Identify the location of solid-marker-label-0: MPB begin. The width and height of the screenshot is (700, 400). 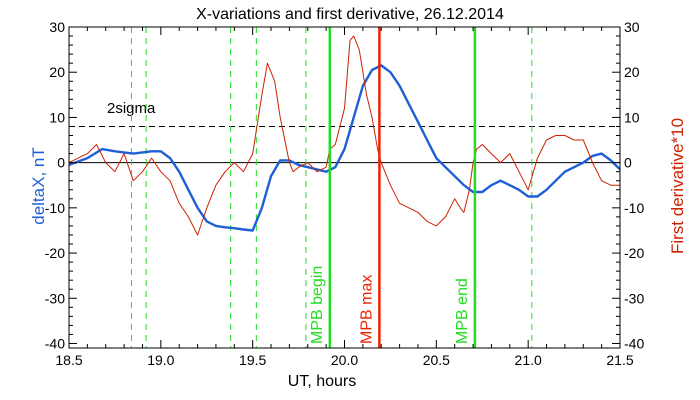
(317, 305).